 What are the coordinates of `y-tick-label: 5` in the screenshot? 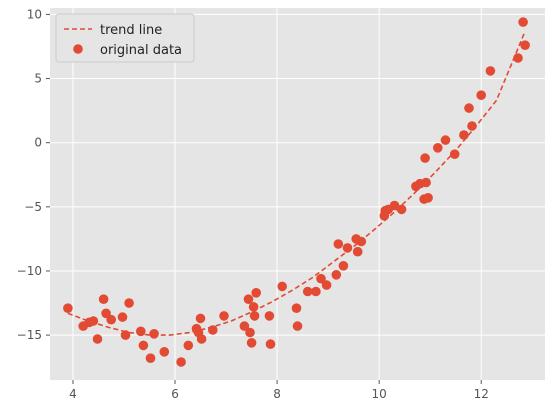 It's located at (38, 79).